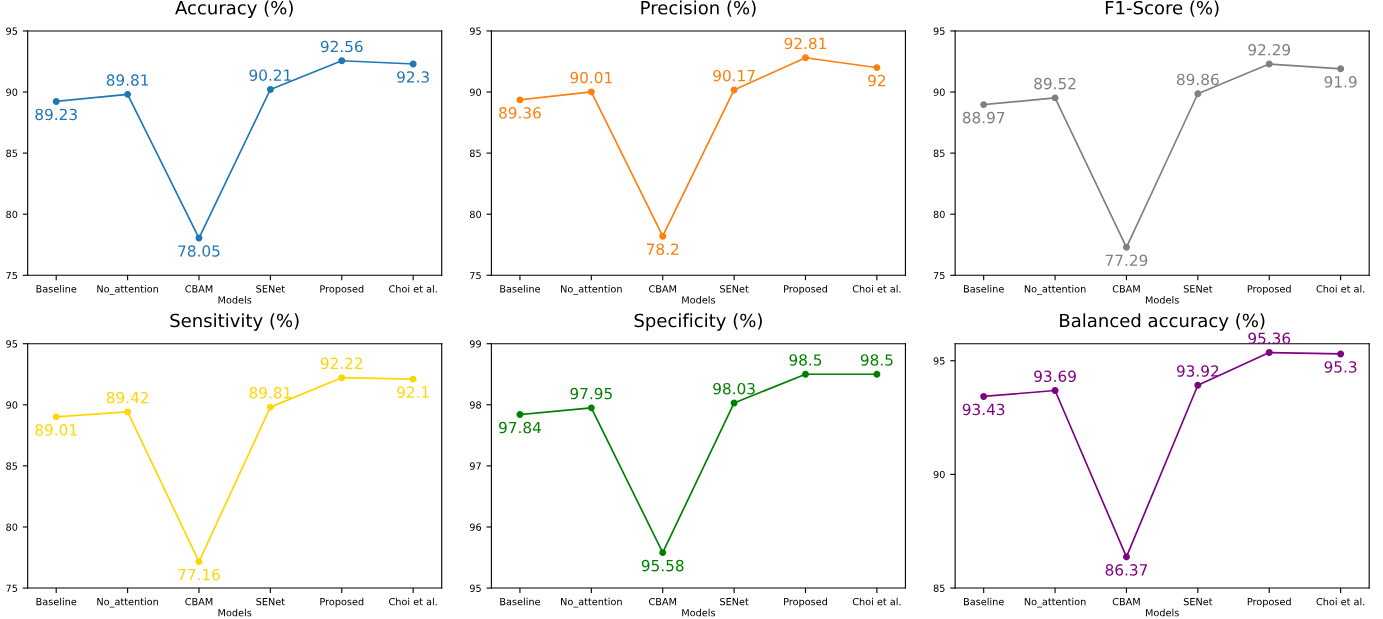  Describe the element at coordinates (698, 322) in the screenshot. I see `chart-title: Specificity (%)` at that location.